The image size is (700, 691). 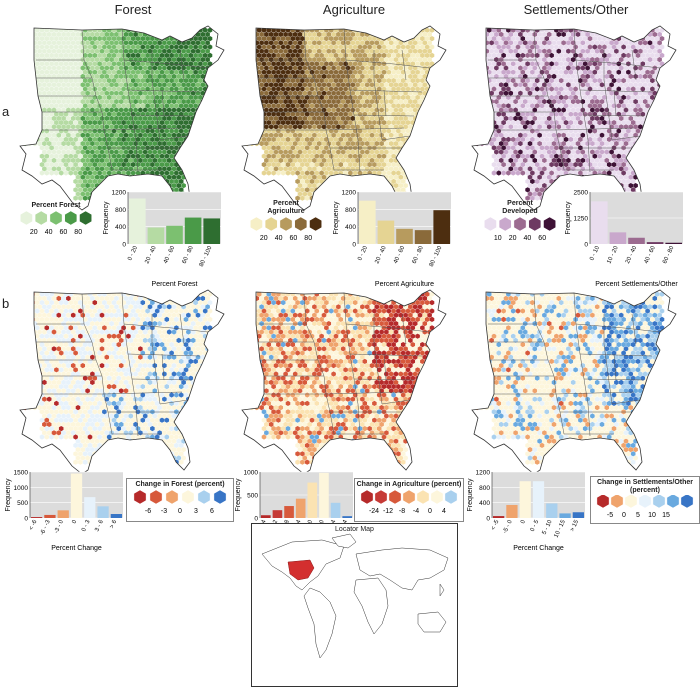 I want to click on legend-tick-label: 4, so click(x=444, y=511).